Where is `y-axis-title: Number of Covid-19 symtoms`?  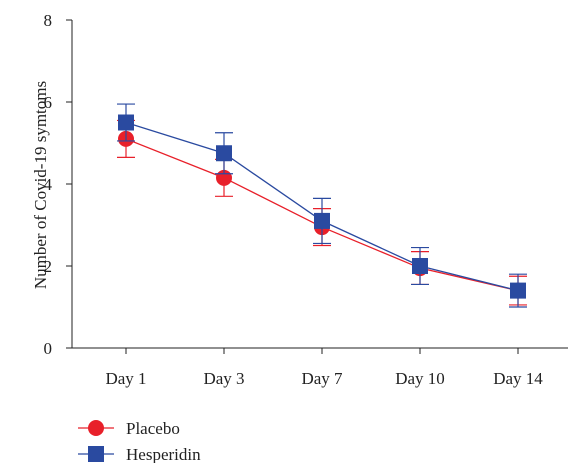 y-axis-title: Number of Covid-19 symtoms is located at coordinates (40, 185).